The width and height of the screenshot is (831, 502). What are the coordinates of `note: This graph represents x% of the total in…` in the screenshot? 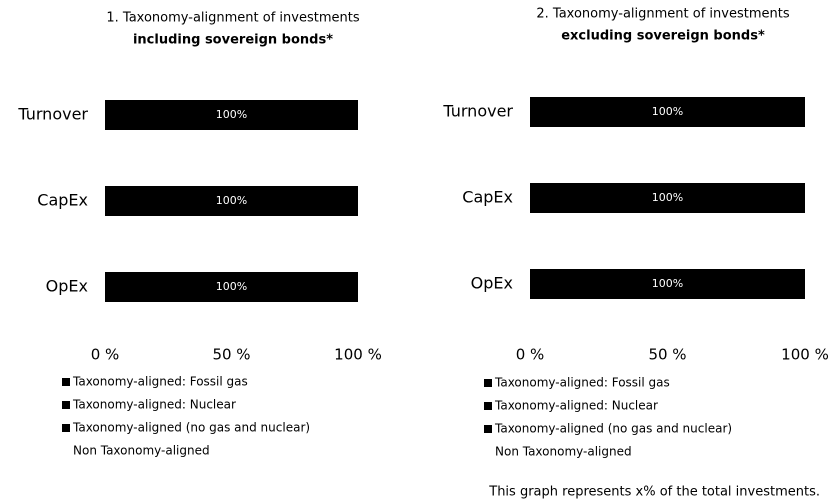 It's located at (654, 492).